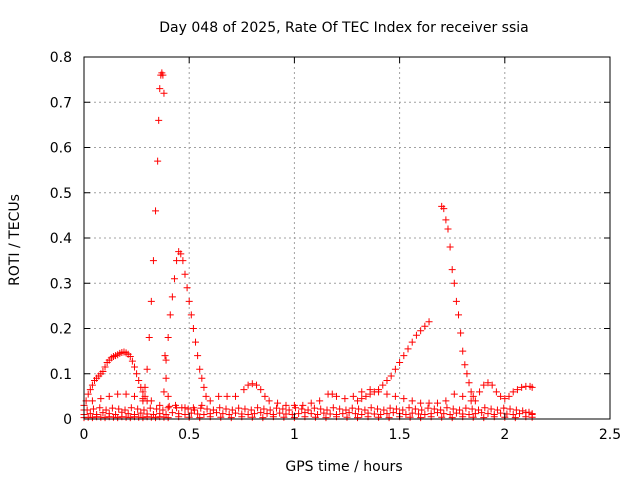  Describe the element at coordinates (15, 240) in the screenshot. I see `y-axis-label: ROTI / TECUs` at that location.